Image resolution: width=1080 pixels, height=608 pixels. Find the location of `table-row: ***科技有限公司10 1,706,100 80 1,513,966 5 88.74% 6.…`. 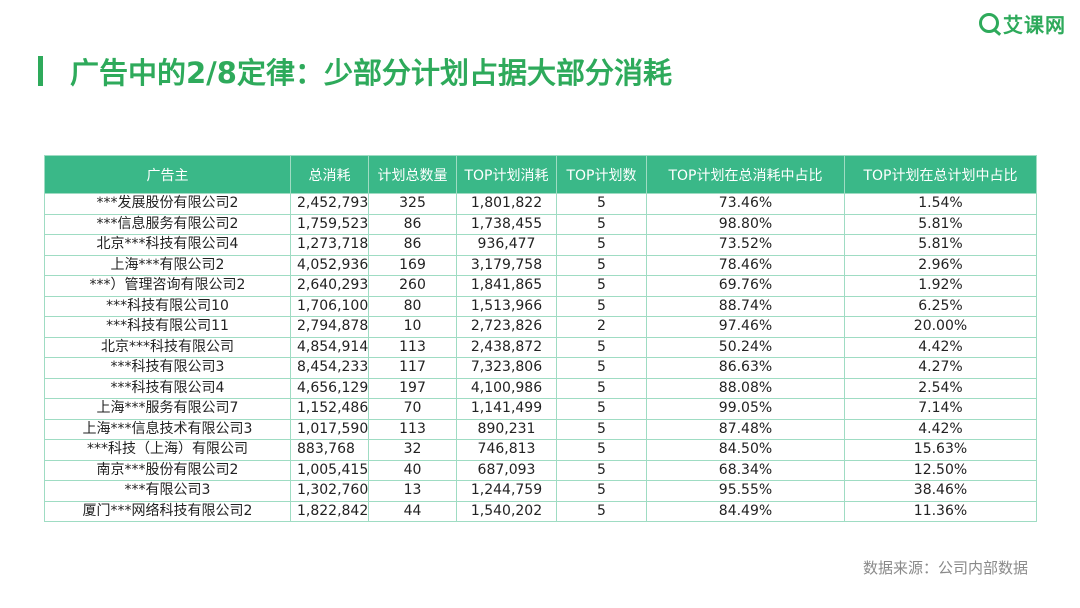

table-row: ***科技有限公司10 1,706,100 80 1,513,966 5 88.74% 6.… is located at coordinates (540, 306).